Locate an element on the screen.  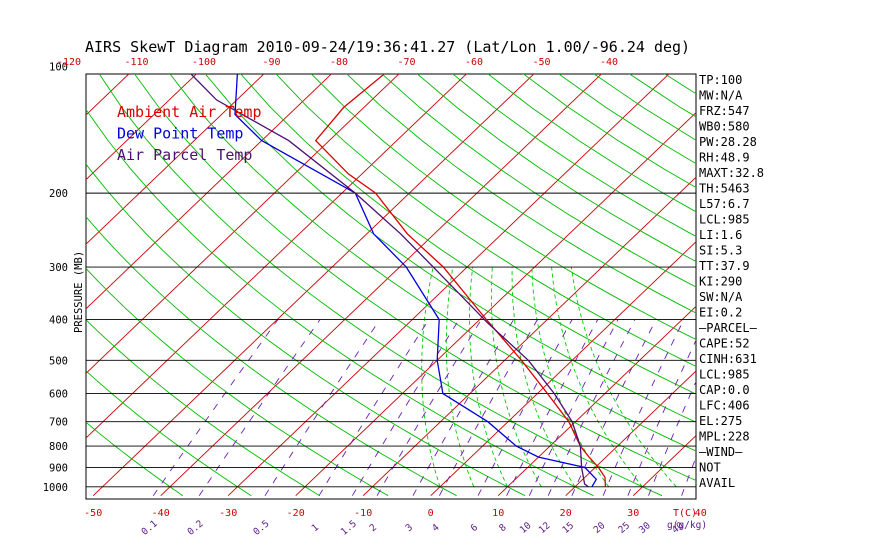
bottom-temp-tick-label: 20 is located at coordinates (566, 513).